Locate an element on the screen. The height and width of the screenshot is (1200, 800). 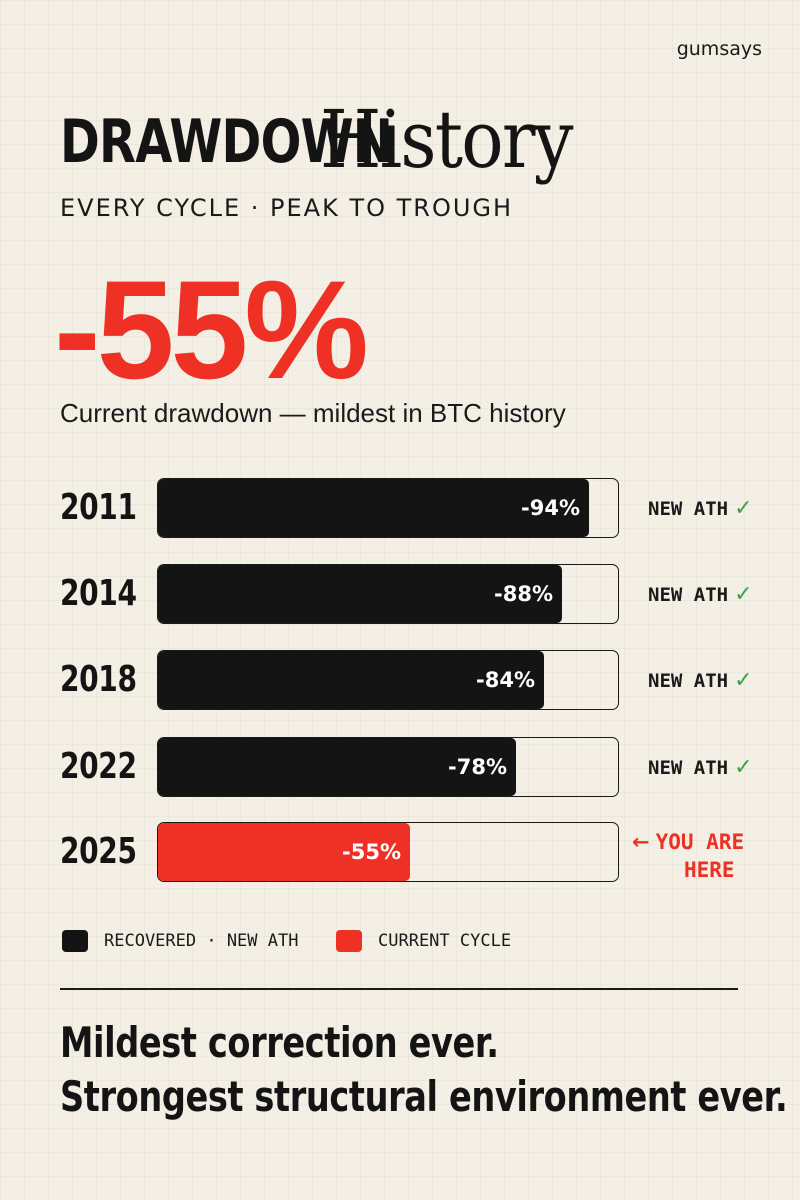
bar-track: -88% is located at coordinates (388, 594).